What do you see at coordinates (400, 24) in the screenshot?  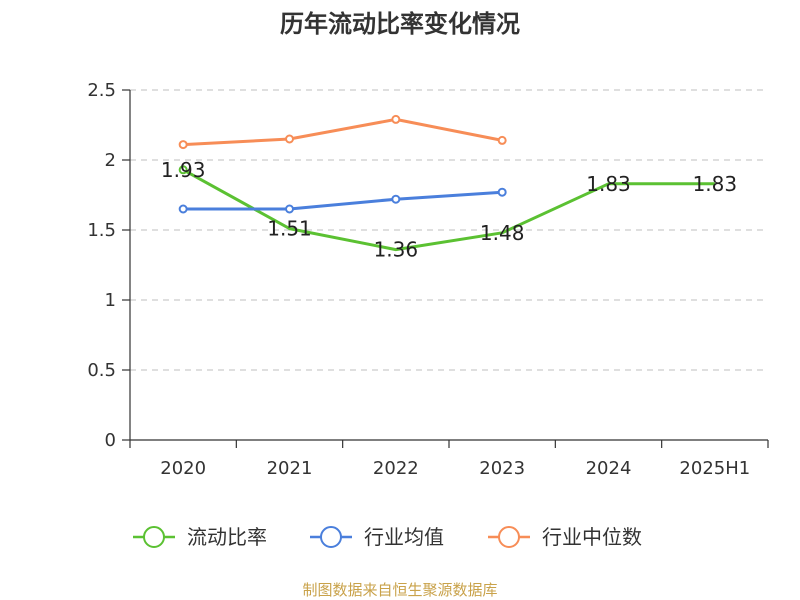 I see `chart-title: 历年流动比率变化情况` at bounding box center [400, 24].